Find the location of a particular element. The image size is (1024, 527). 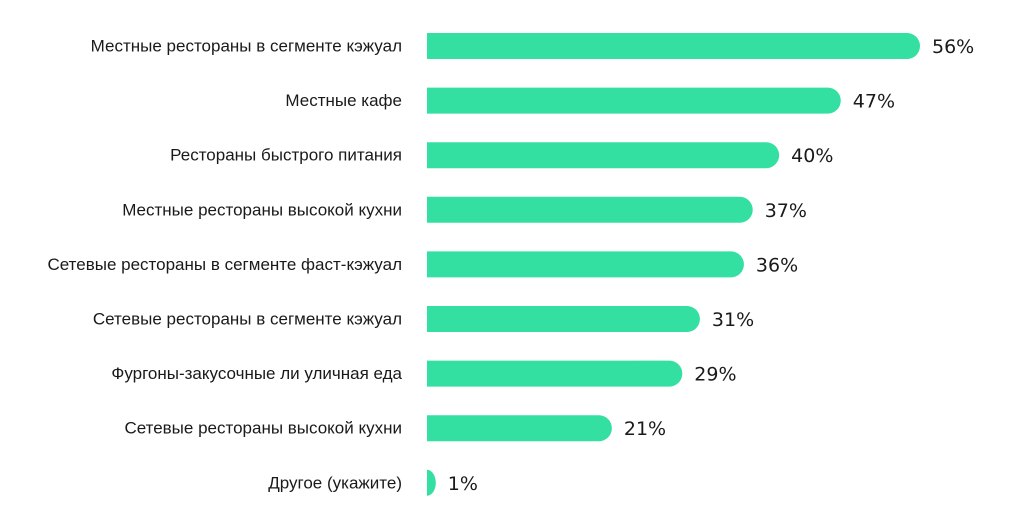

category-label-3: Местные рестораны высокой кухни is located at coordinates (262, 209).